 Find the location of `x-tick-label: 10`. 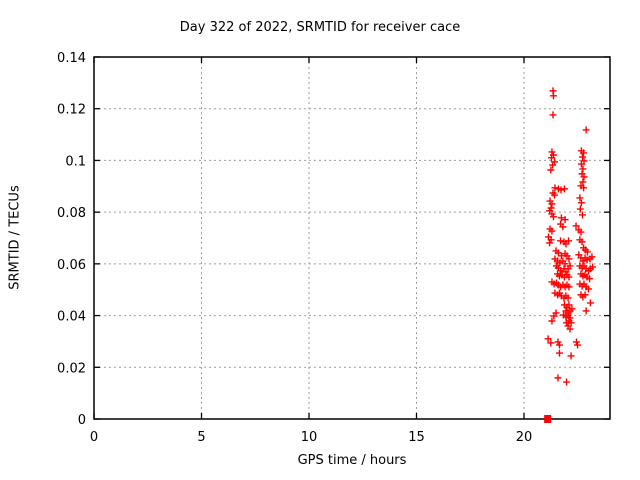

x-tick-label: 10 is located at coordinates (309, 437).